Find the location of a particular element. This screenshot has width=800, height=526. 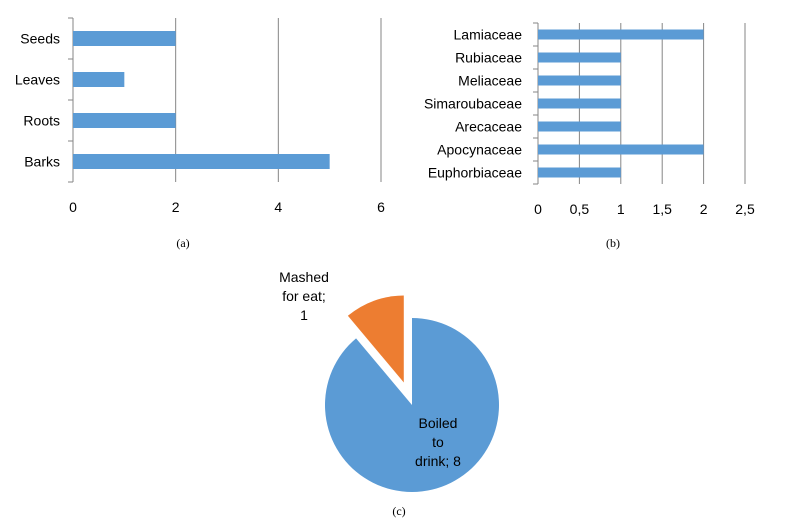

pie-label-line: for eat; is located at coordinates (304, 296).